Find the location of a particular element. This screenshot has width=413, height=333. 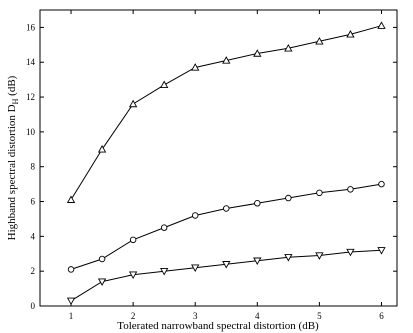

y-tick-label-7: 14 is located at coordinates (31, 62).